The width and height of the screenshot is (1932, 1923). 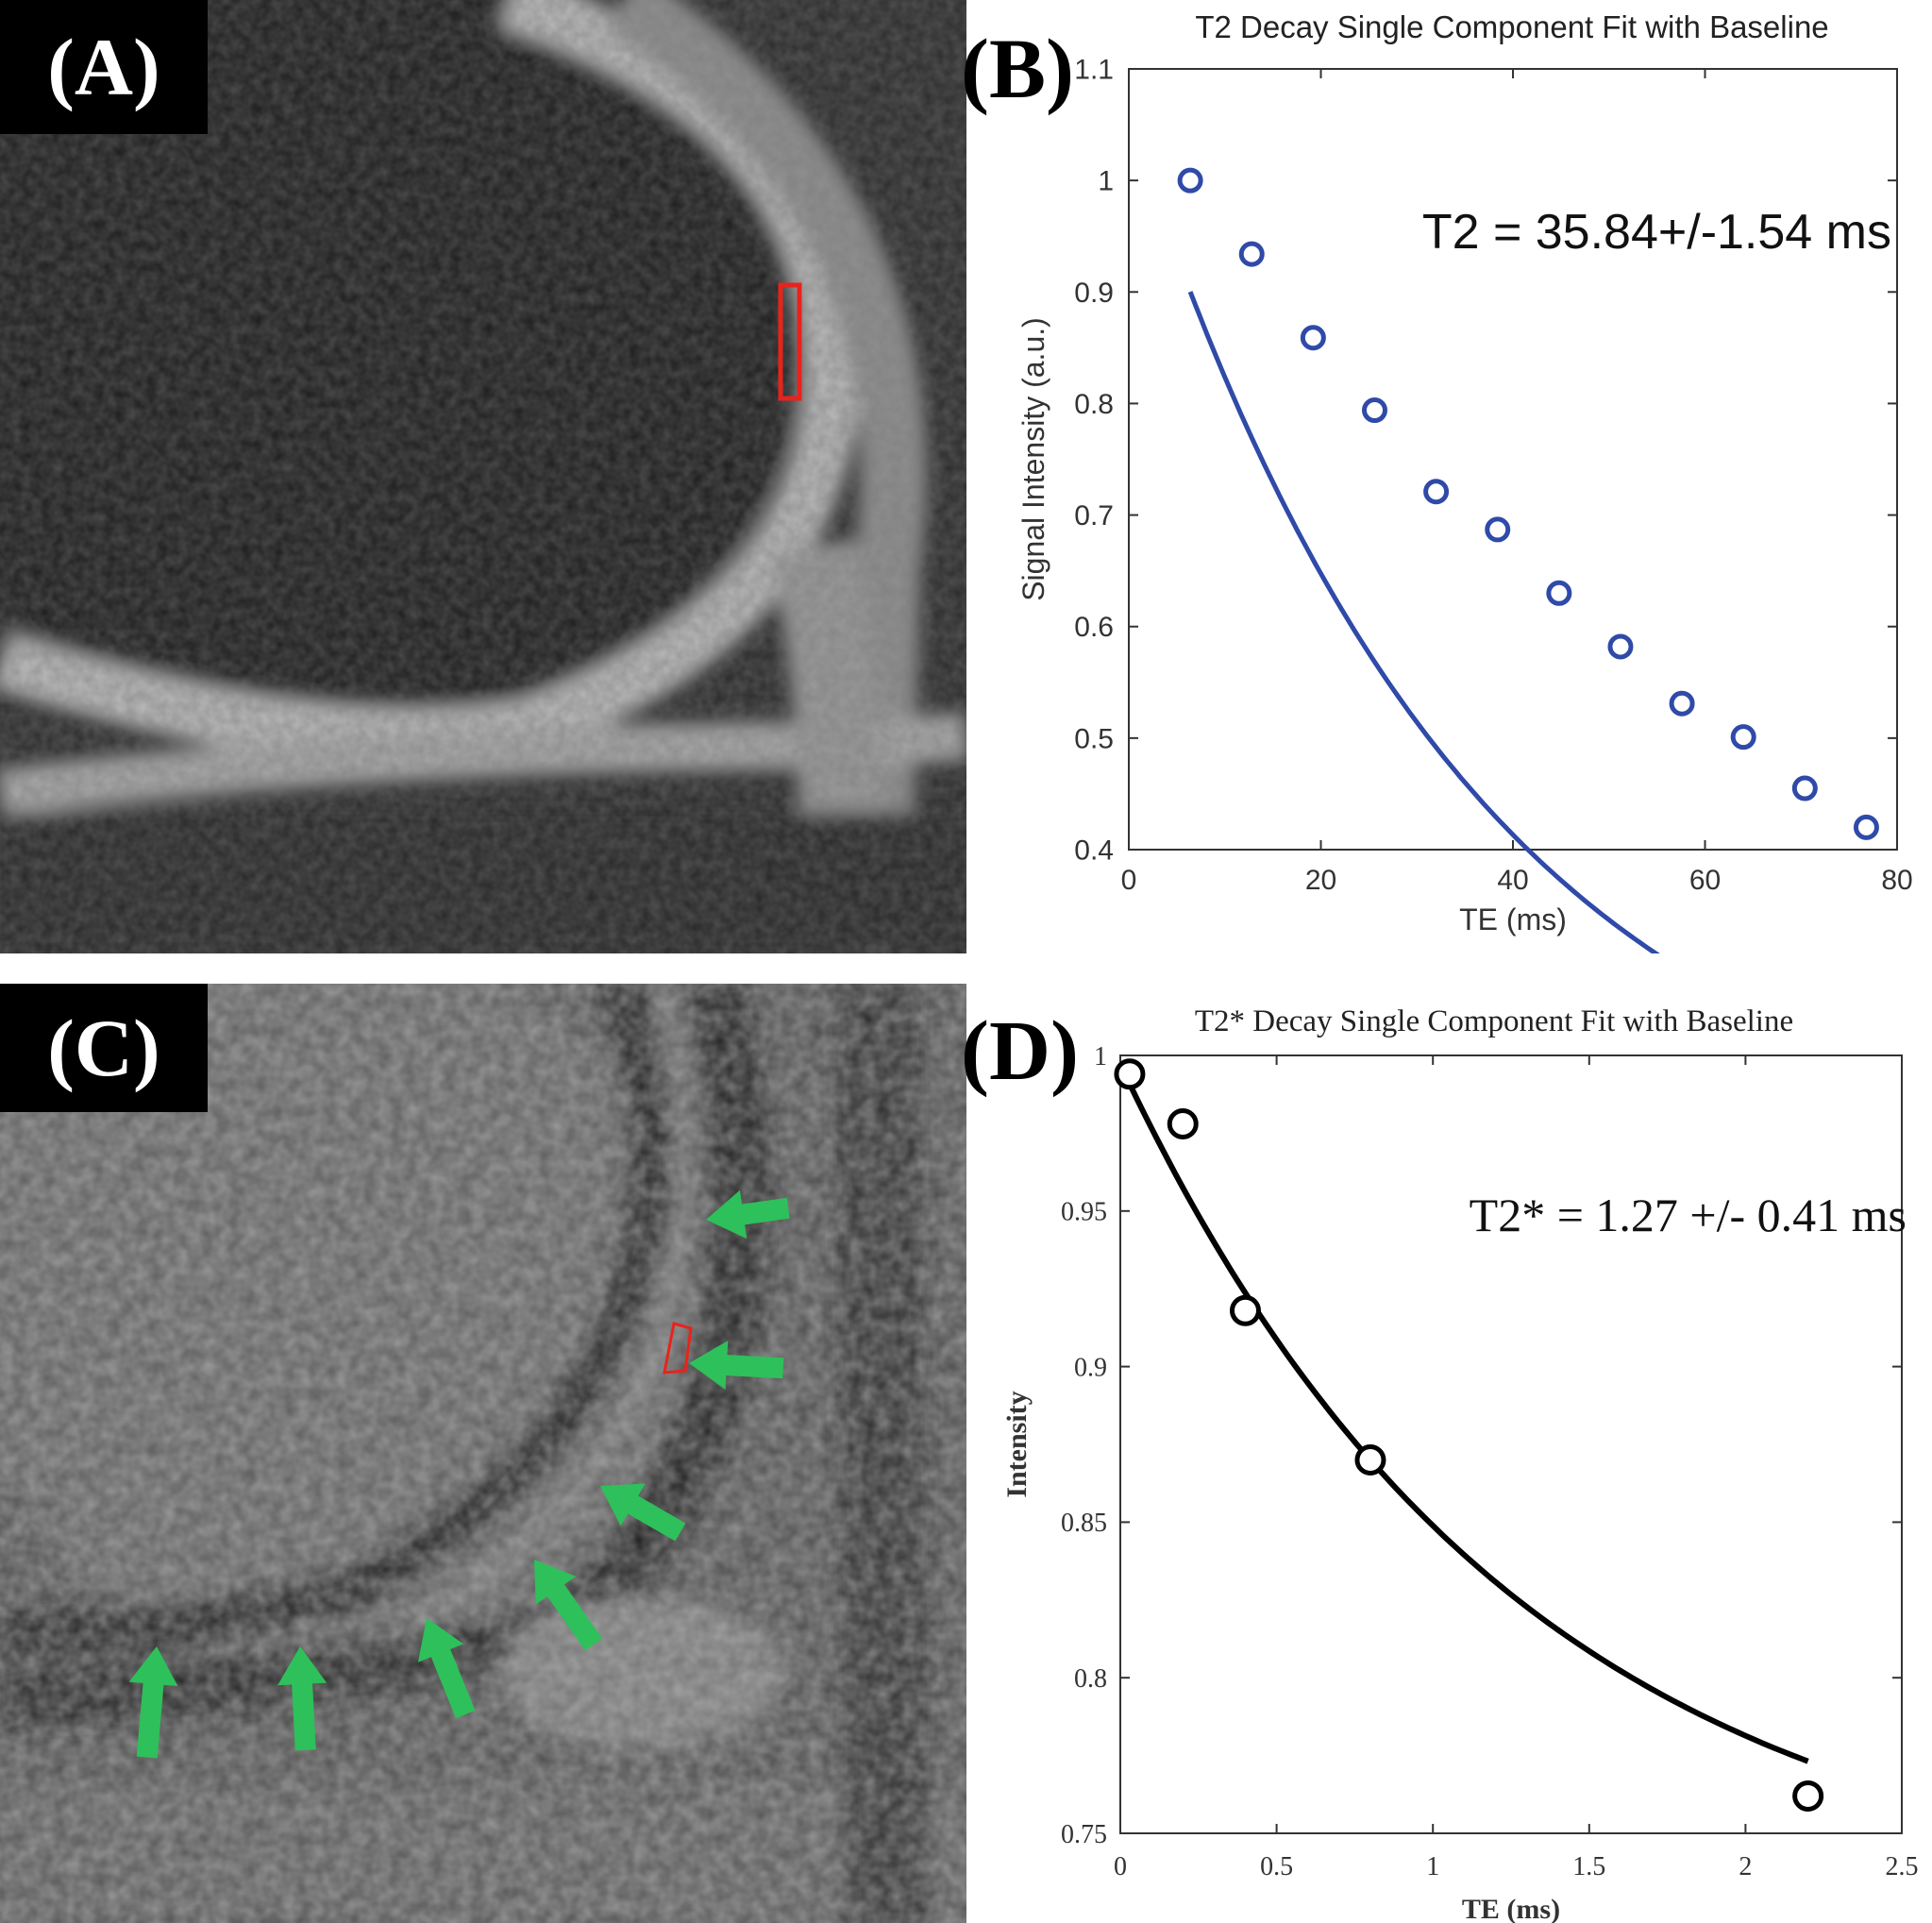 I want to click on x-tick-label: 2.5, so click(x=1902, y=1866).